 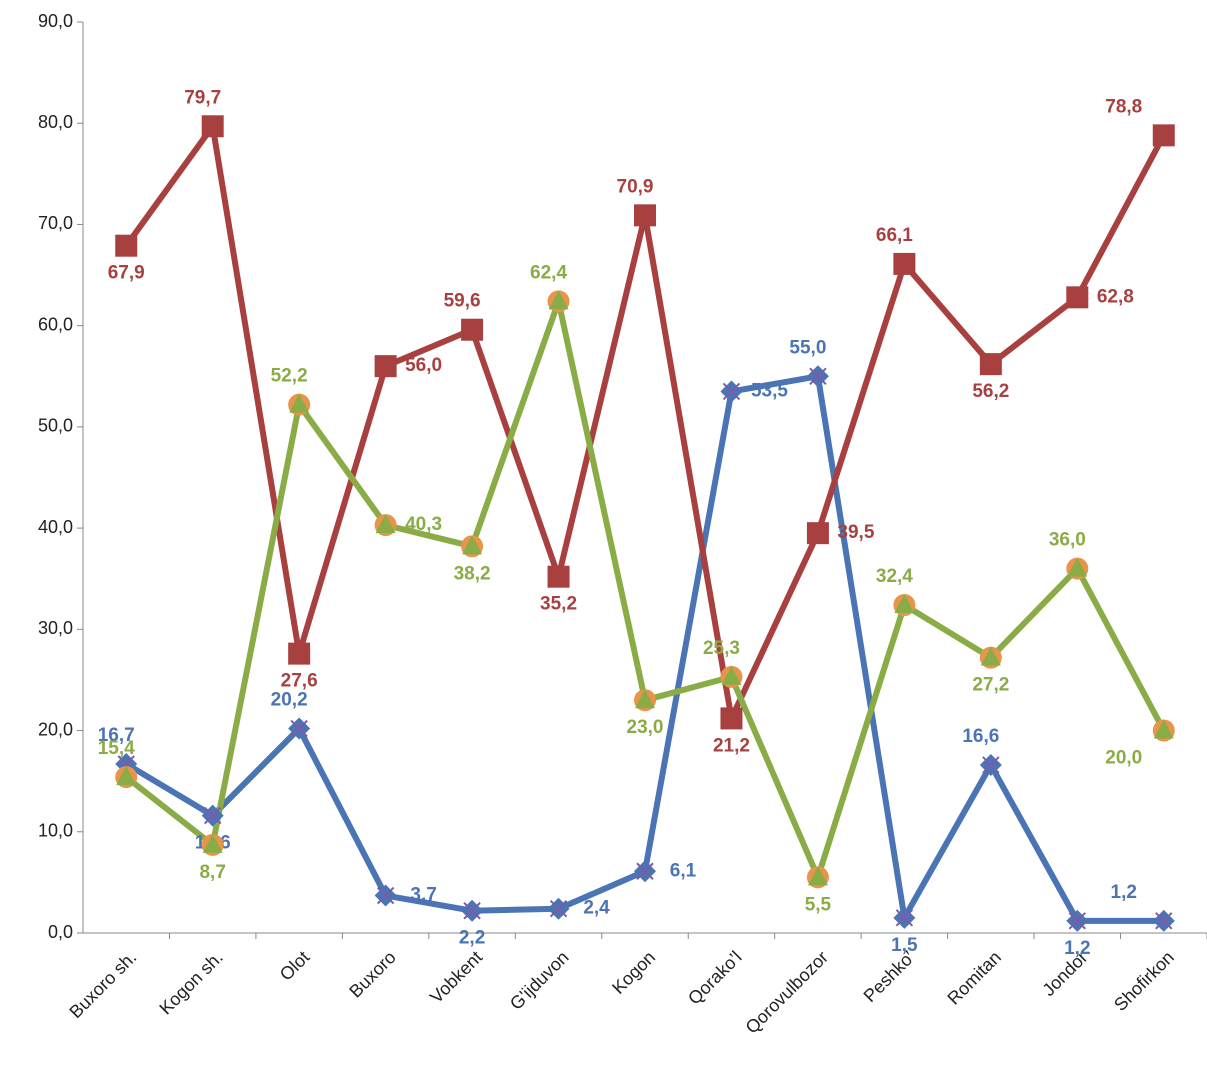 What do you see at coordinates (472, 938) in the screenshot?
I see `data-label: 2,2` at bounding box center [472, 938].